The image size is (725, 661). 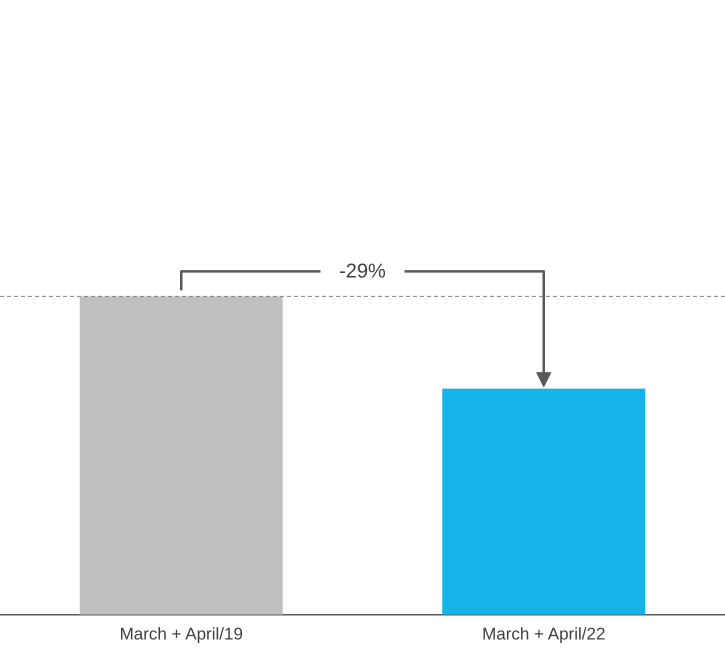 What do you see at coordinates (544, 634) in the screenshot?
I see `x-tick-label: March + April/22` at bounding box center [544, 634].